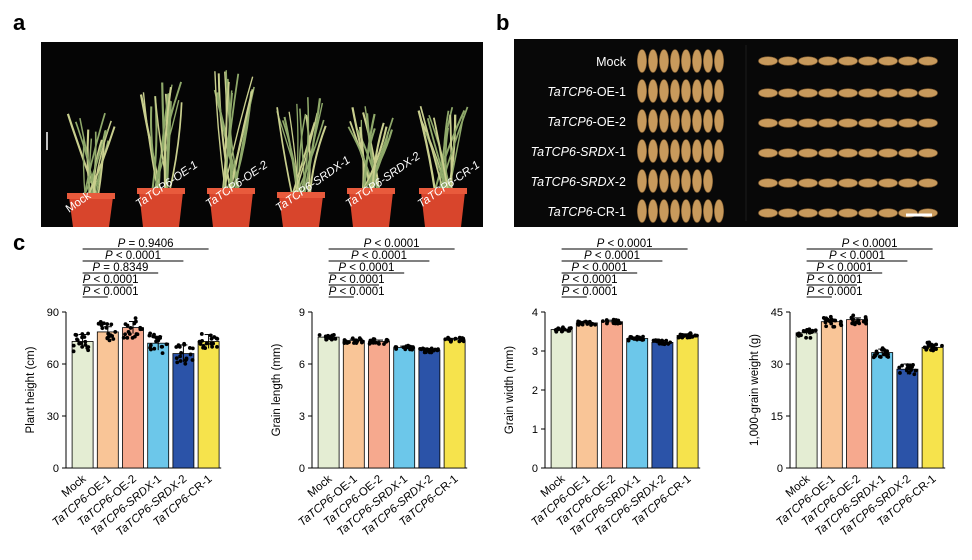 This screenshot has height=560, width=972. Describe the element at coordinates (569, 92) in the screenshot. I see `grain-row-gene: TaTCP6` at that location.